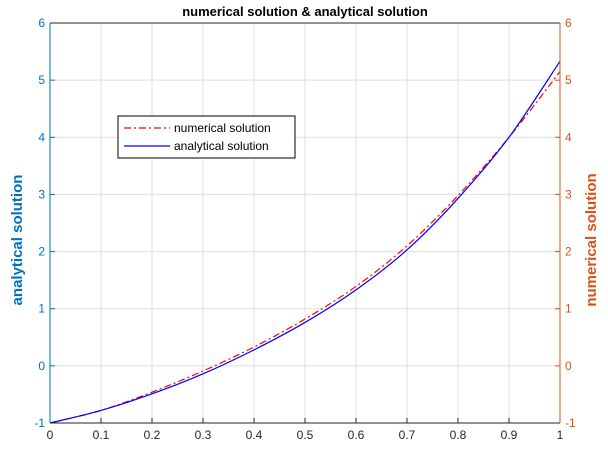 The image size is (608, 460). What do you see at coordinates (41, 80) in the screenshot?
I see `y-tick-label-left: 5` at bounding box center [41, 80].